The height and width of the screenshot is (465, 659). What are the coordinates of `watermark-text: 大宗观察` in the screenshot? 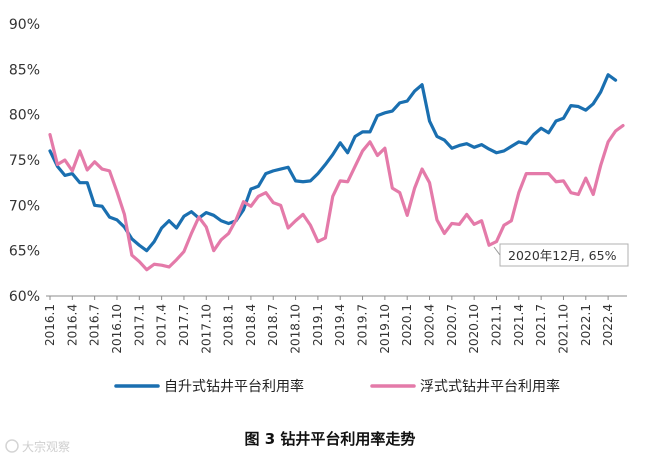 It's located at (46, 446).